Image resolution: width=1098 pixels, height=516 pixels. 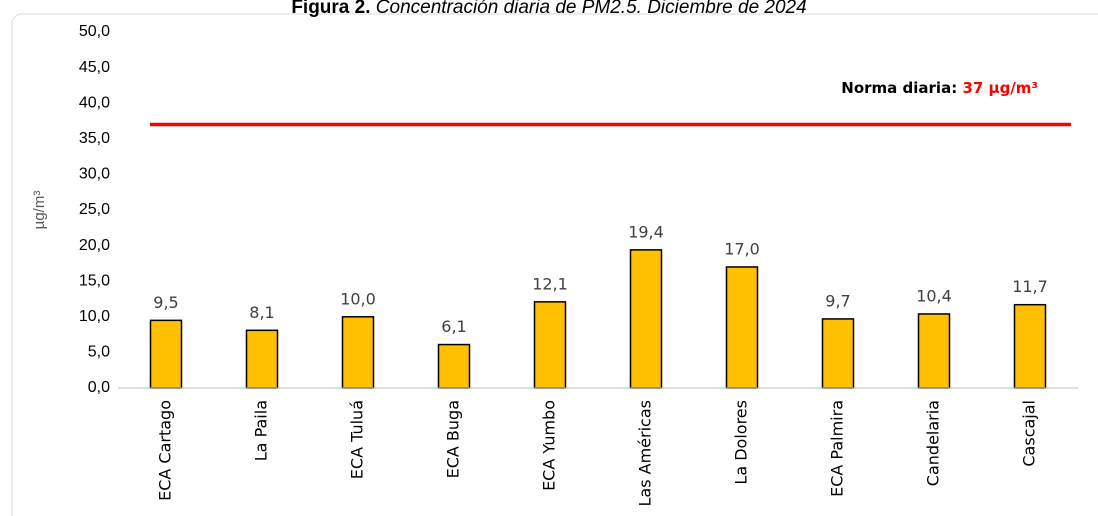 I want to click on y-tick-label: 40,0, so click(x=94, y=102).